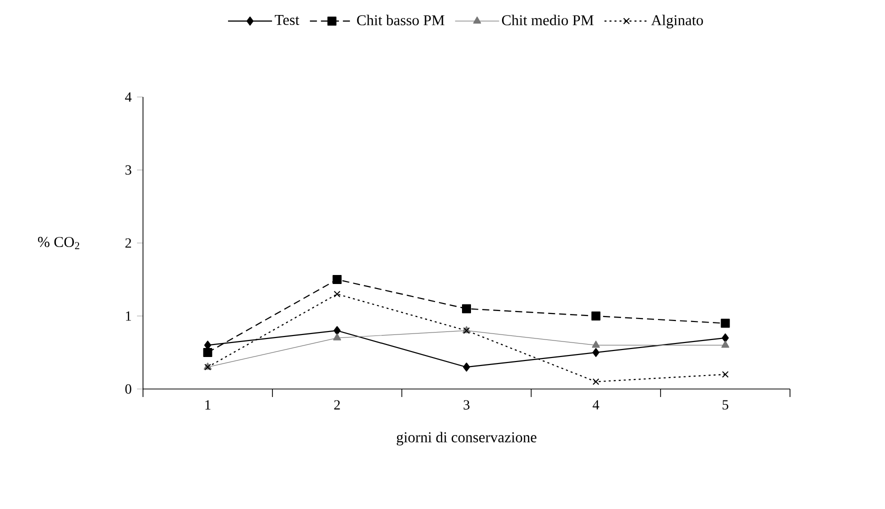  What do you see at coordinates (337, 405) in the screenshot?
I see `x-tick-label: 2` at bounding box center [337, 405].